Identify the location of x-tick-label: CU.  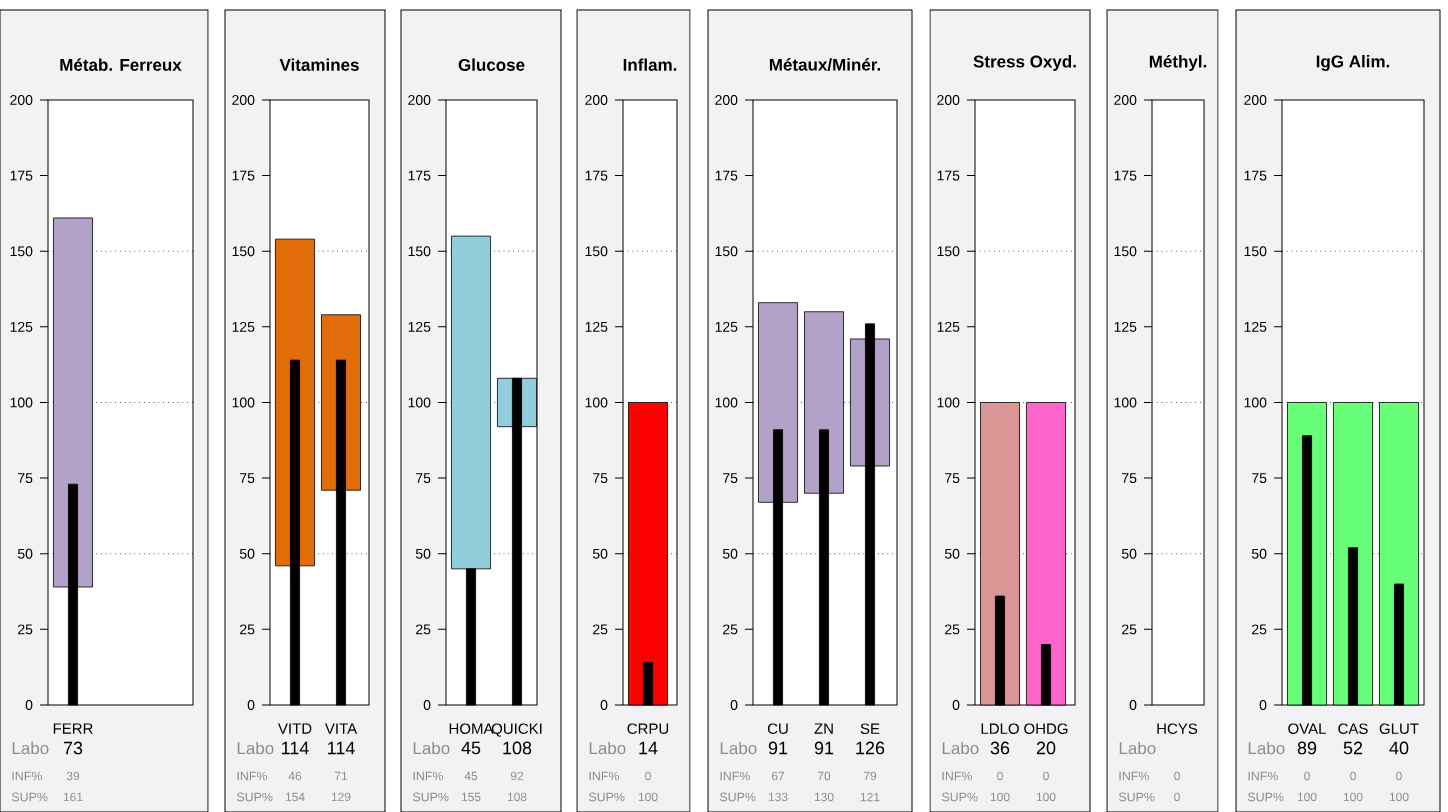
(777, 729).